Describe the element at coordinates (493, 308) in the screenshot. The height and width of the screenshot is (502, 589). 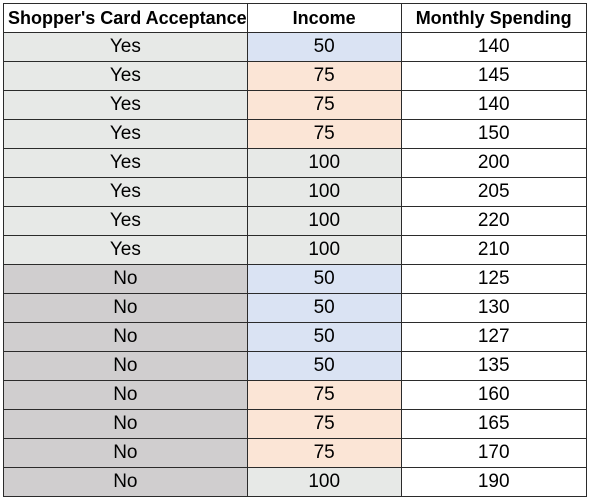
I see `cell-monthly-spending: 130` at that location.